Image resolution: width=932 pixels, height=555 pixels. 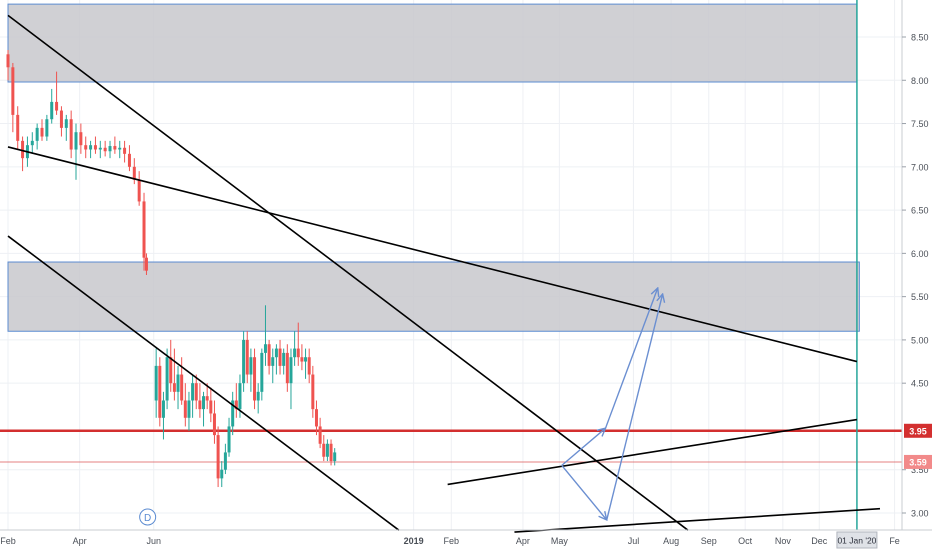 What do you see at coordinates (153, 541) in the screenshot?
I see `time-tick-label: Jun` at bounding box center [153, 541].